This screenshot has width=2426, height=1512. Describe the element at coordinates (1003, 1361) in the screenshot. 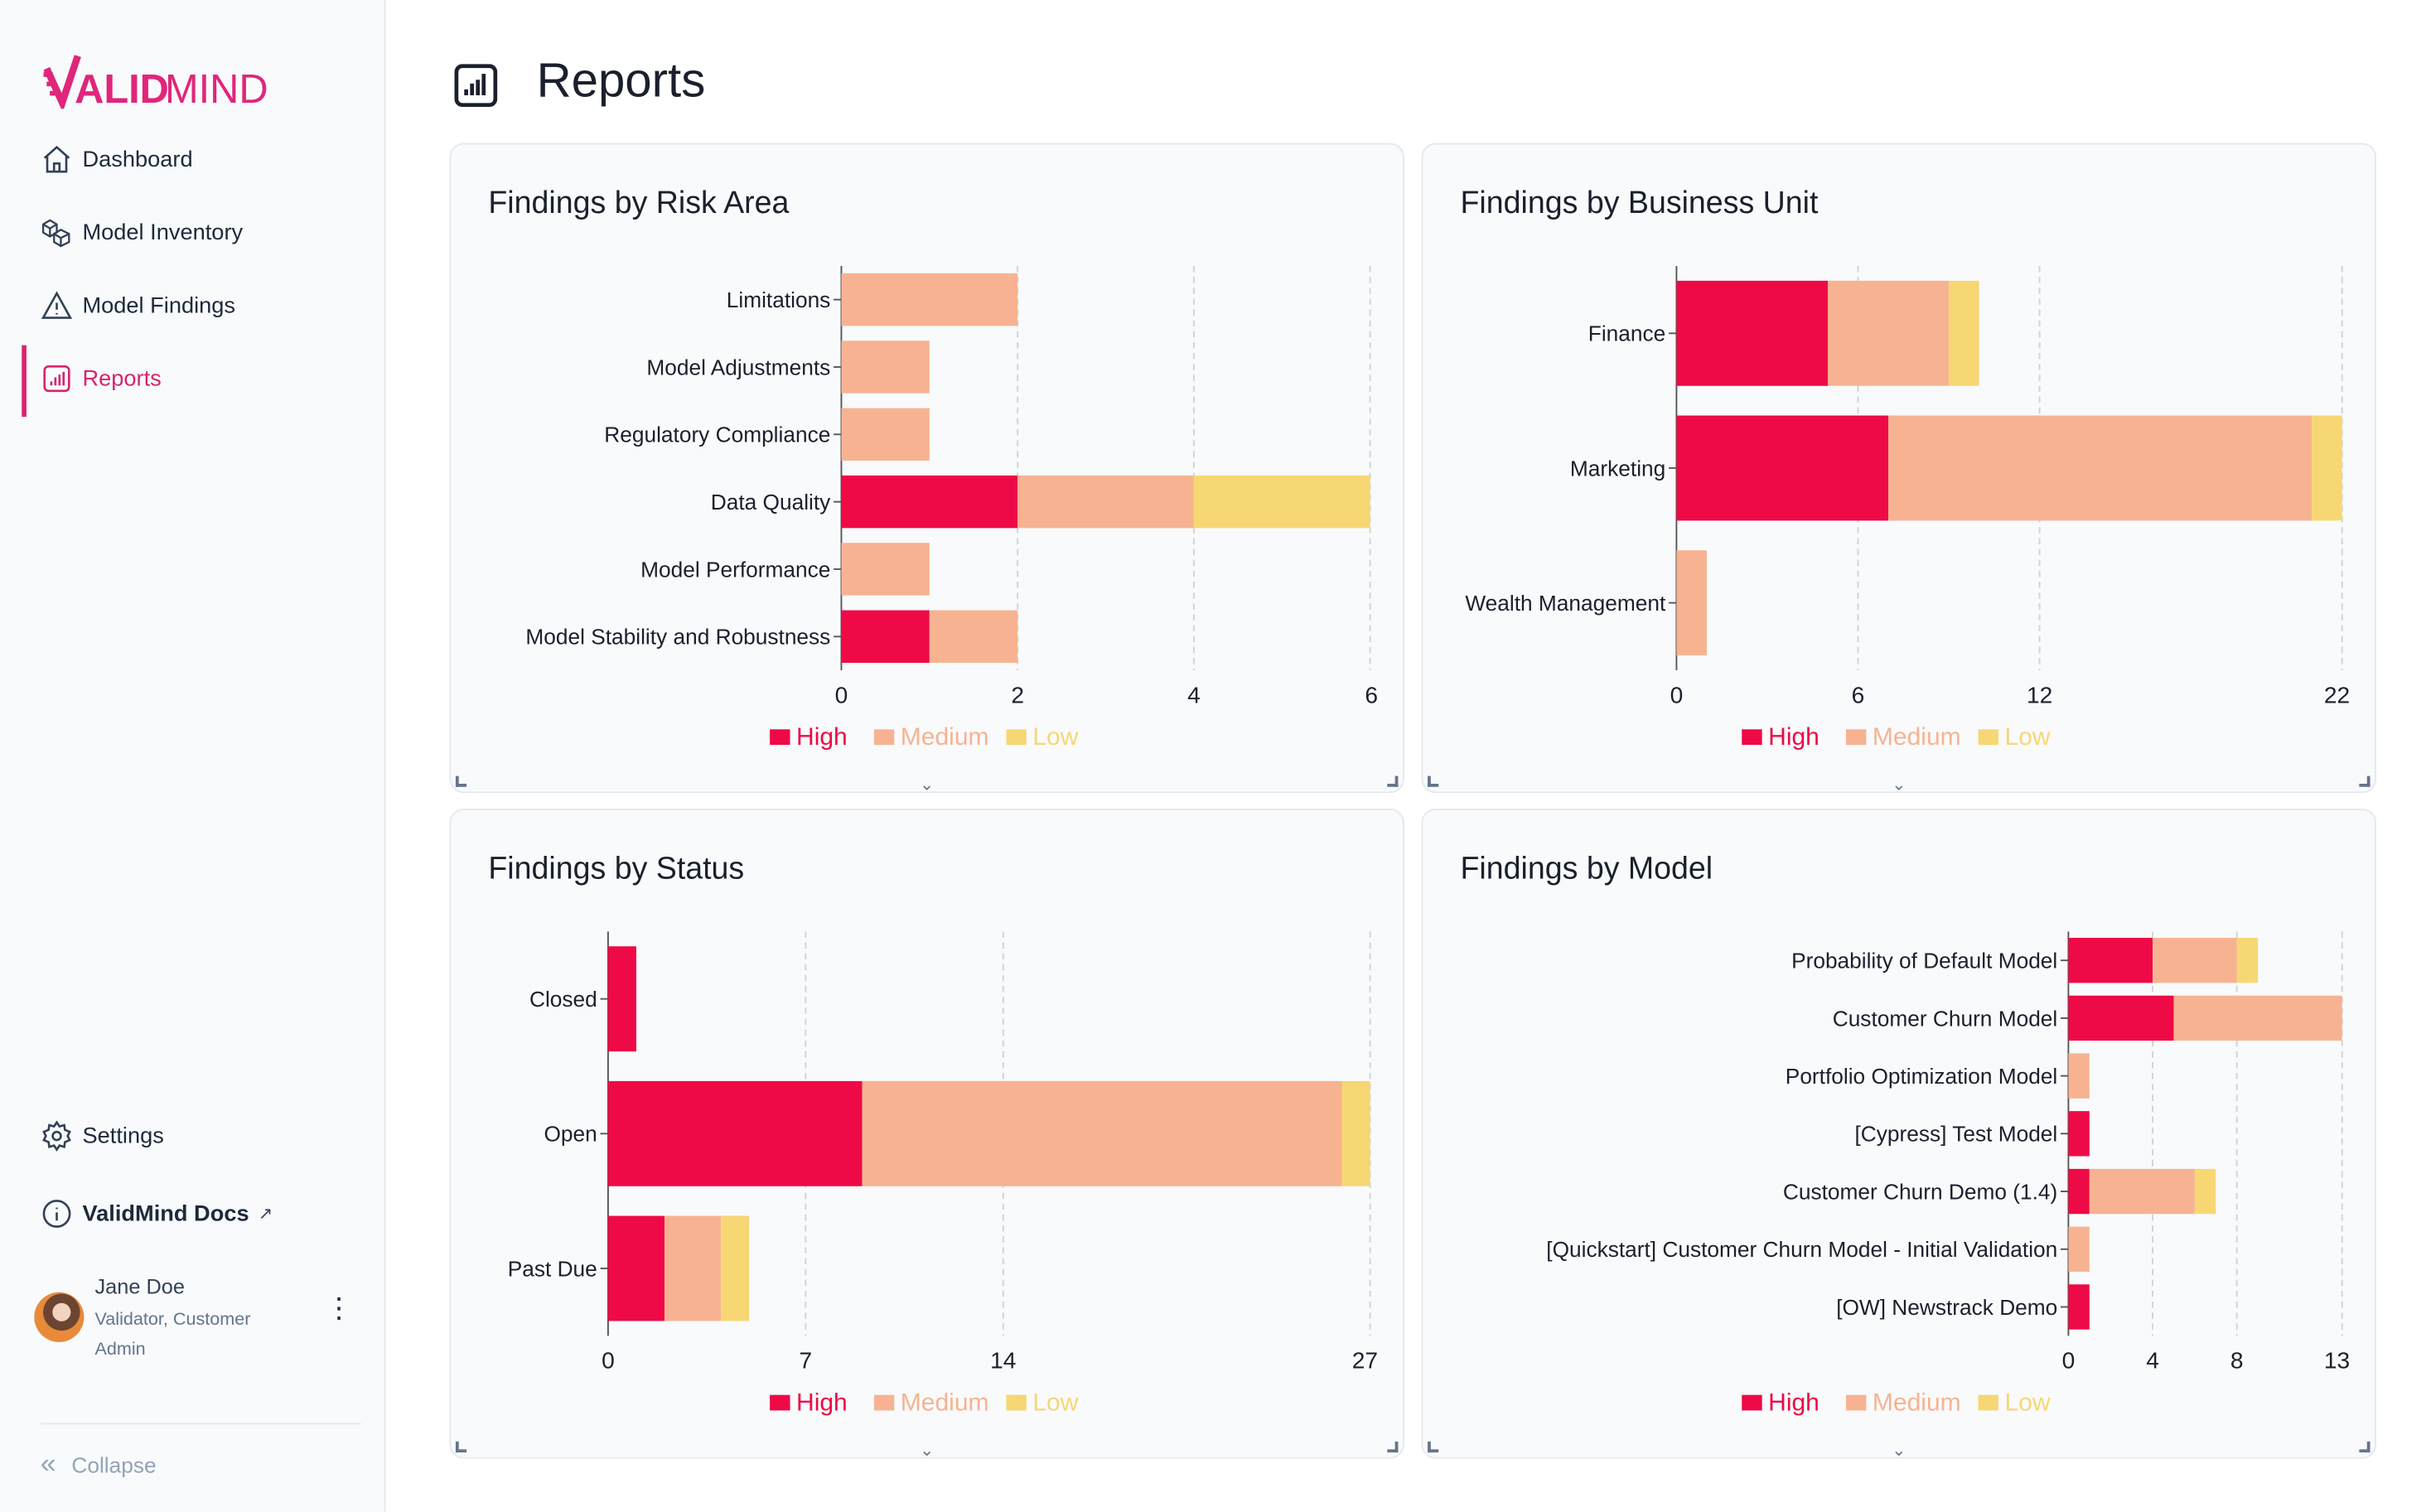

I see `x-tick-label: 14` at that location.